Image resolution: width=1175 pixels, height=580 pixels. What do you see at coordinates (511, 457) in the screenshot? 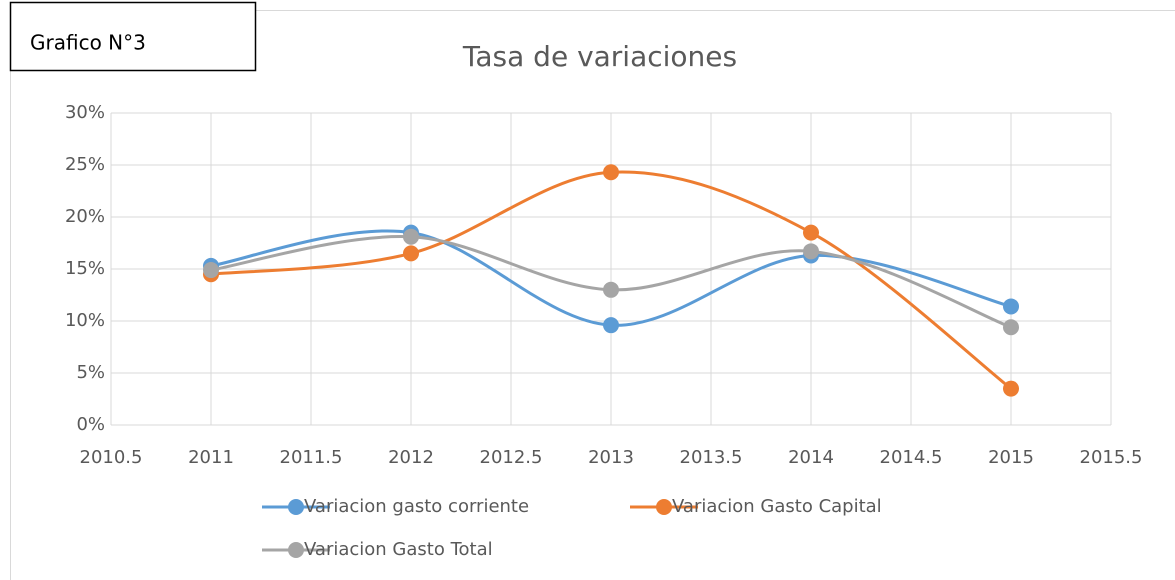
I see `x-tick-label: 2012.5` at bounding box center [511, 457].